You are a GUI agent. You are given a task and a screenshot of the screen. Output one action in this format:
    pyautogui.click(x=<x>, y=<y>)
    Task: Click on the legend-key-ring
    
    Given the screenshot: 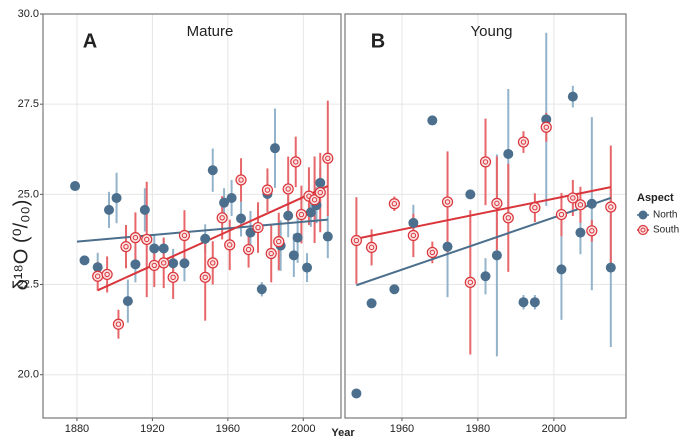 What is the action you would take?
    pyautogui.click(x=643, y=230)
    